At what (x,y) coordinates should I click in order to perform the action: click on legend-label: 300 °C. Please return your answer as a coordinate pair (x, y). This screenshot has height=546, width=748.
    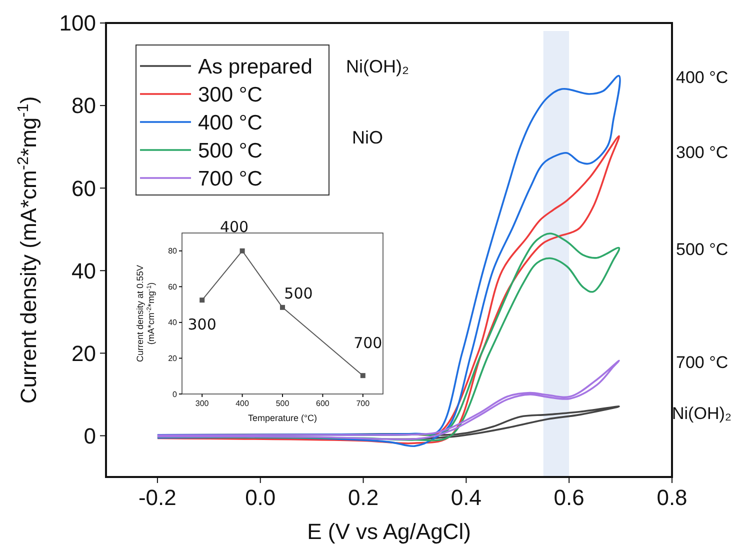
    Looking at the image, I should click on (230, 94).